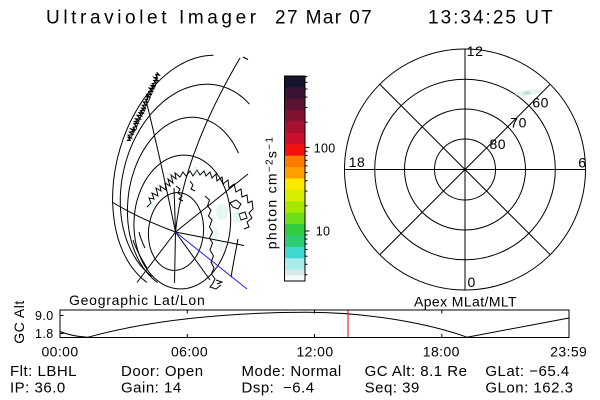 The height and width of the screenshot is (400, 600). Describe the element at coordinates (189, 352) in the screenshot. I see `svg-text: 06:00` at that location.